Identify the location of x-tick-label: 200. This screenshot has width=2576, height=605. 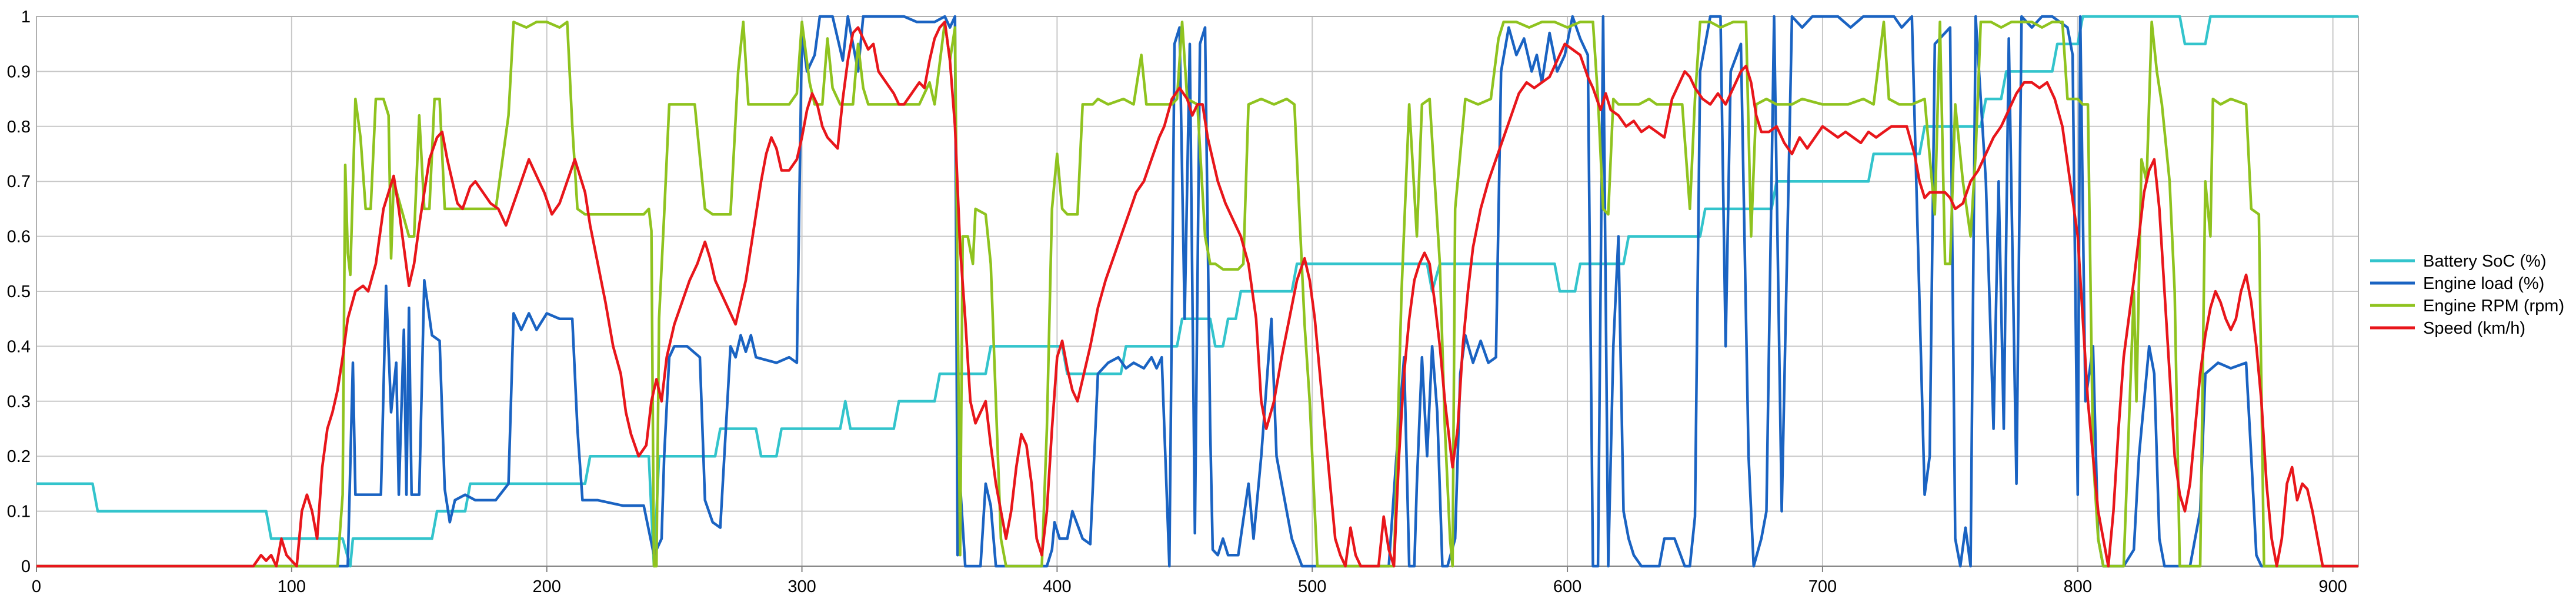
(546, 586).